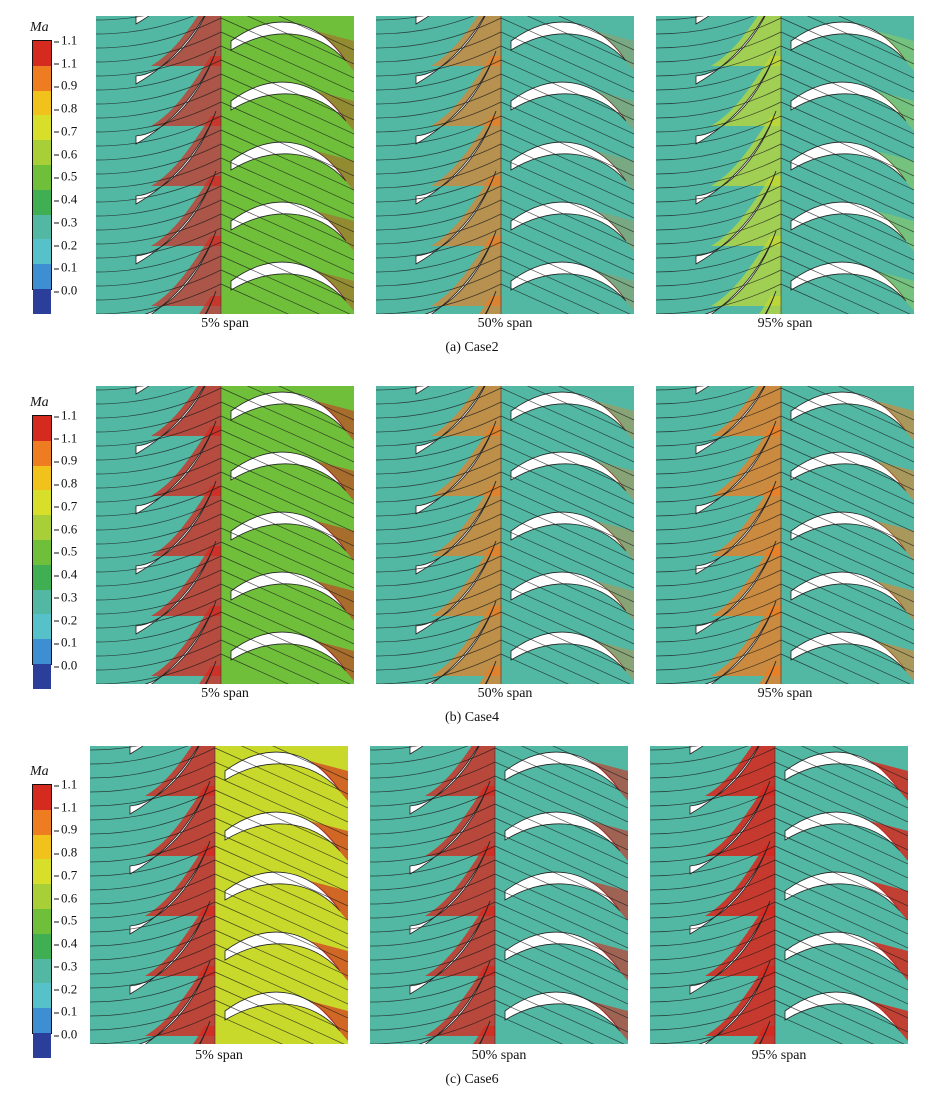  What do you see at coordinates (472, 347) in the screenshot?
I see `case-label: (a) Case2` at bounding box center [472, 347].